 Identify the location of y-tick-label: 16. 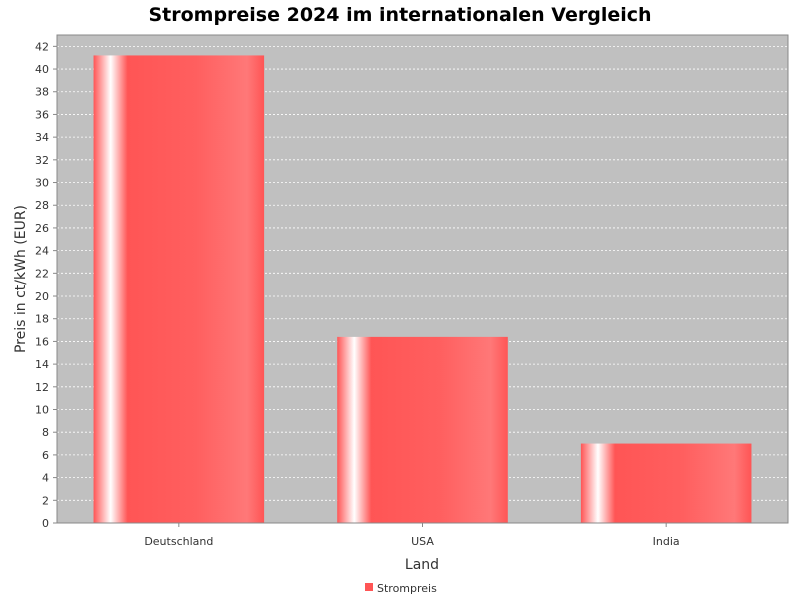
(42, 341).